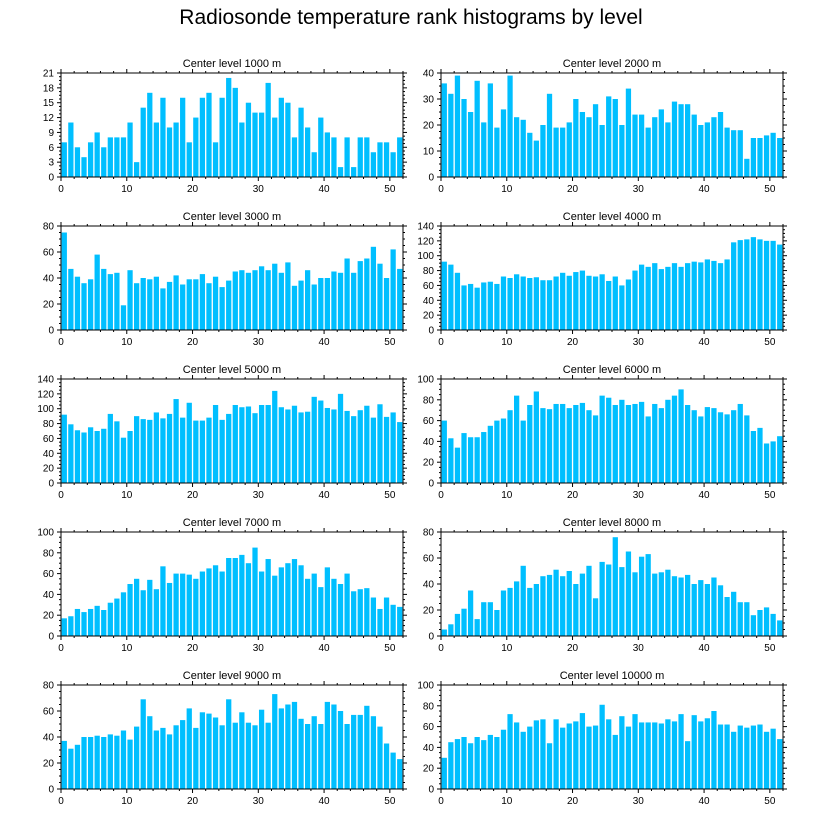 The image size is (822, 824). Describe the element at coordinates (612, 676) in the screenshot. I see `panel-title: Center level 10000 m` at that location.